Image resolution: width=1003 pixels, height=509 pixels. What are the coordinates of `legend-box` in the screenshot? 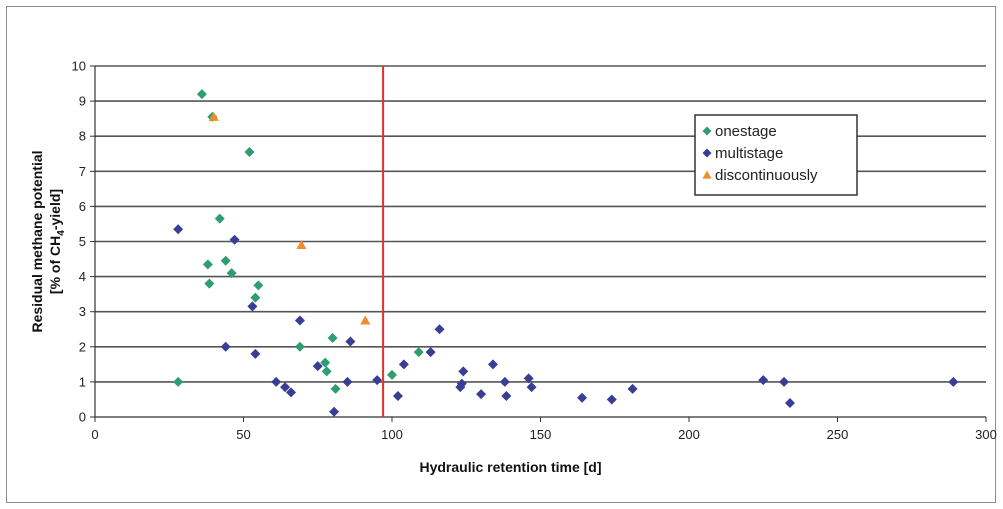 It's located at (776, 155).